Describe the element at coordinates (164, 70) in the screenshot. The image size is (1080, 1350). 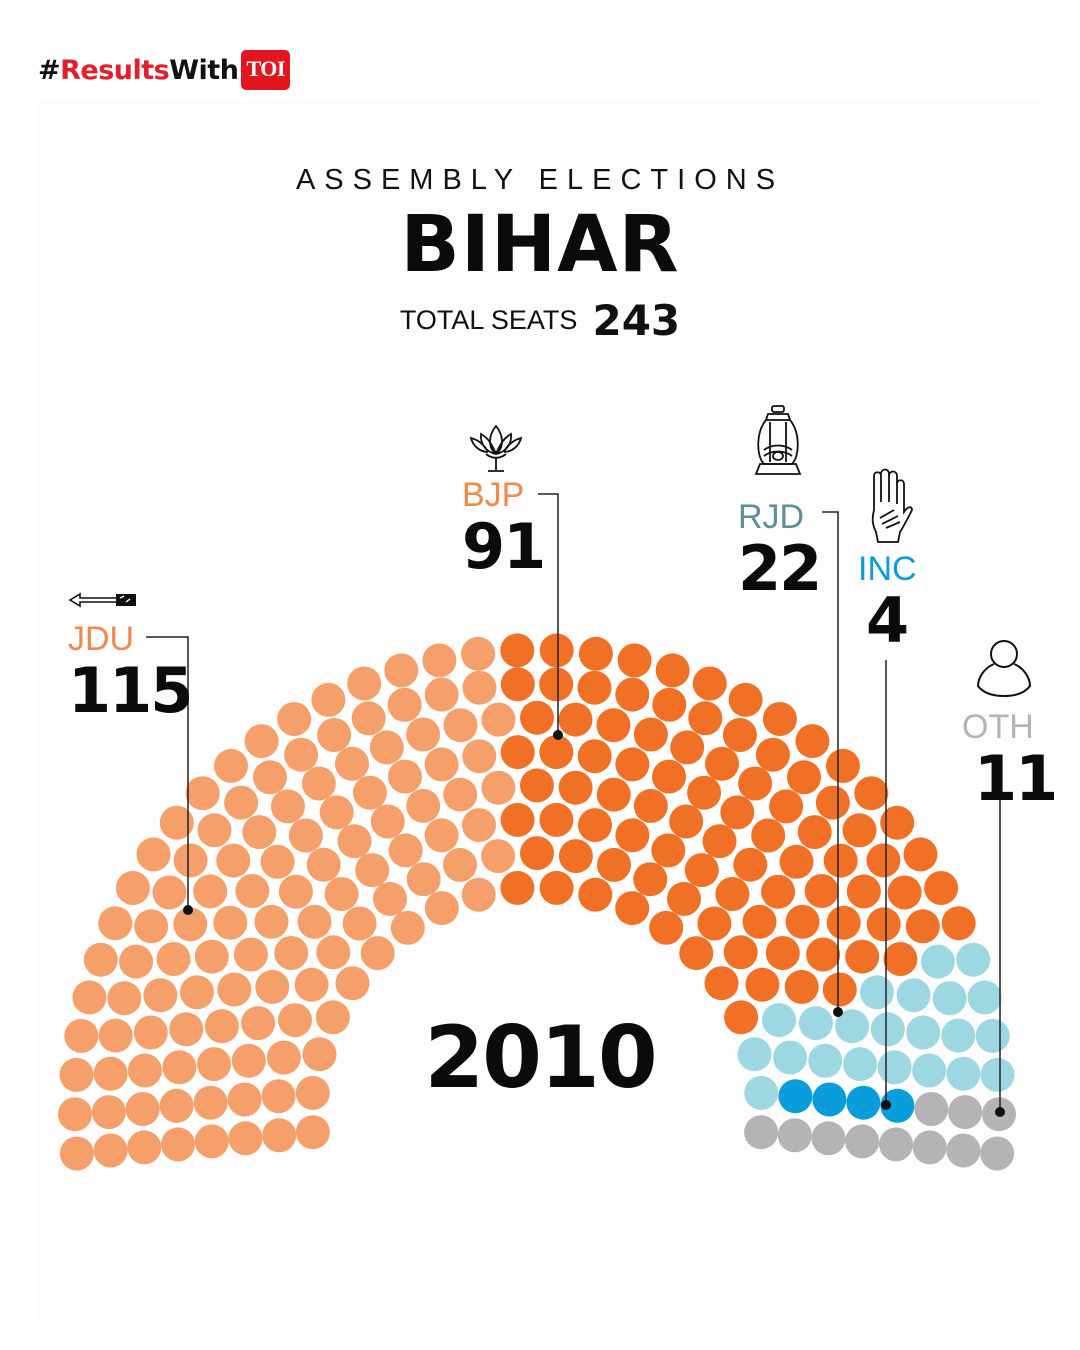
I see `results-with-toi-logo: # Results With TOI` at that location.